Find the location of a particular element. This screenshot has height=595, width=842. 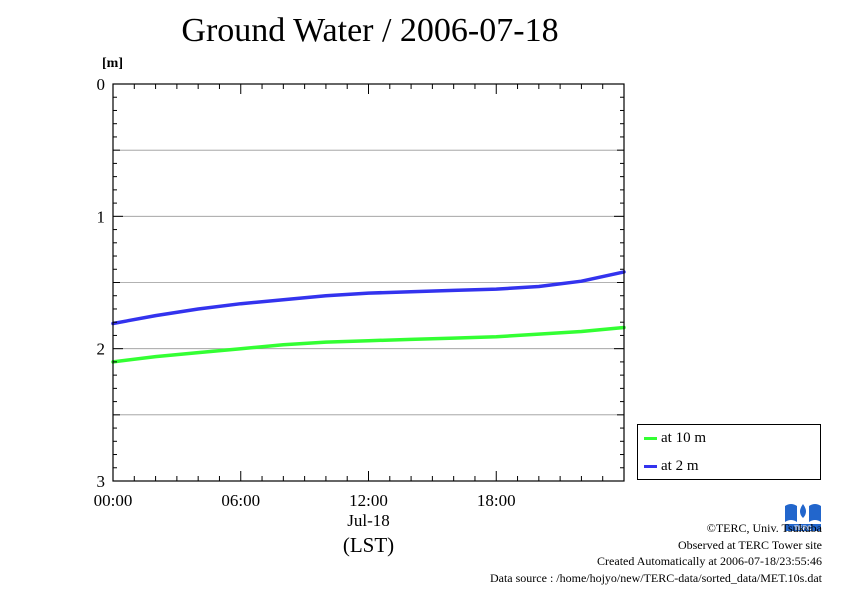

credit-copyright: ©TERC, Univ. Tsukuba is located at coordinates (764, 528).